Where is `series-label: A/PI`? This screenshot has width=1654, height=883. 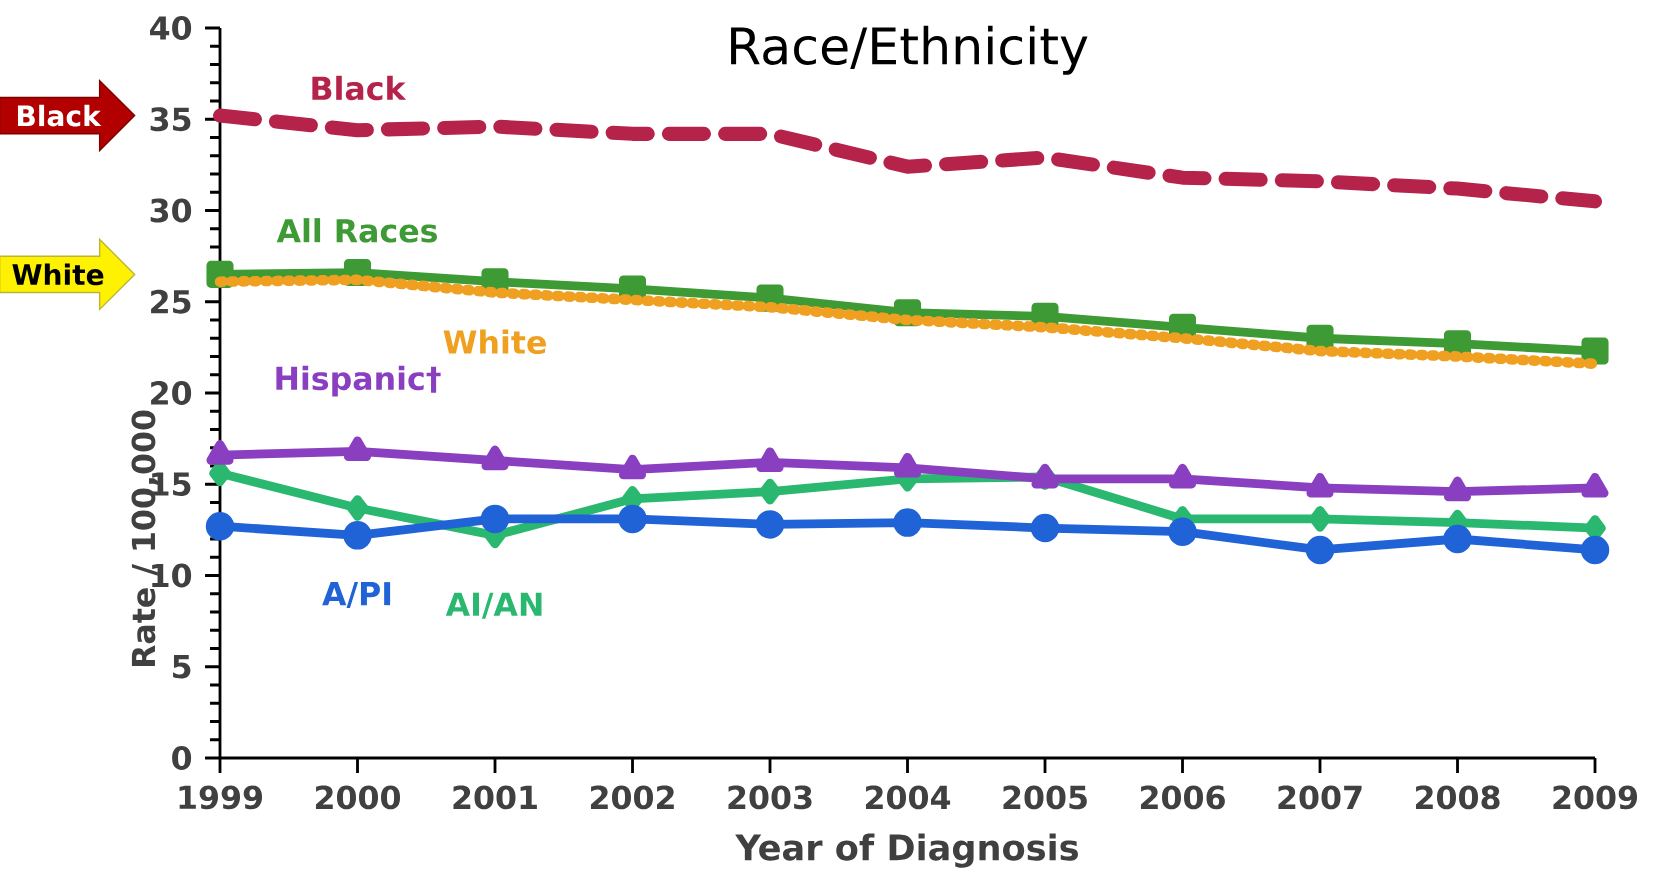 series-label: A/PI is located at coordinates (356, 595).